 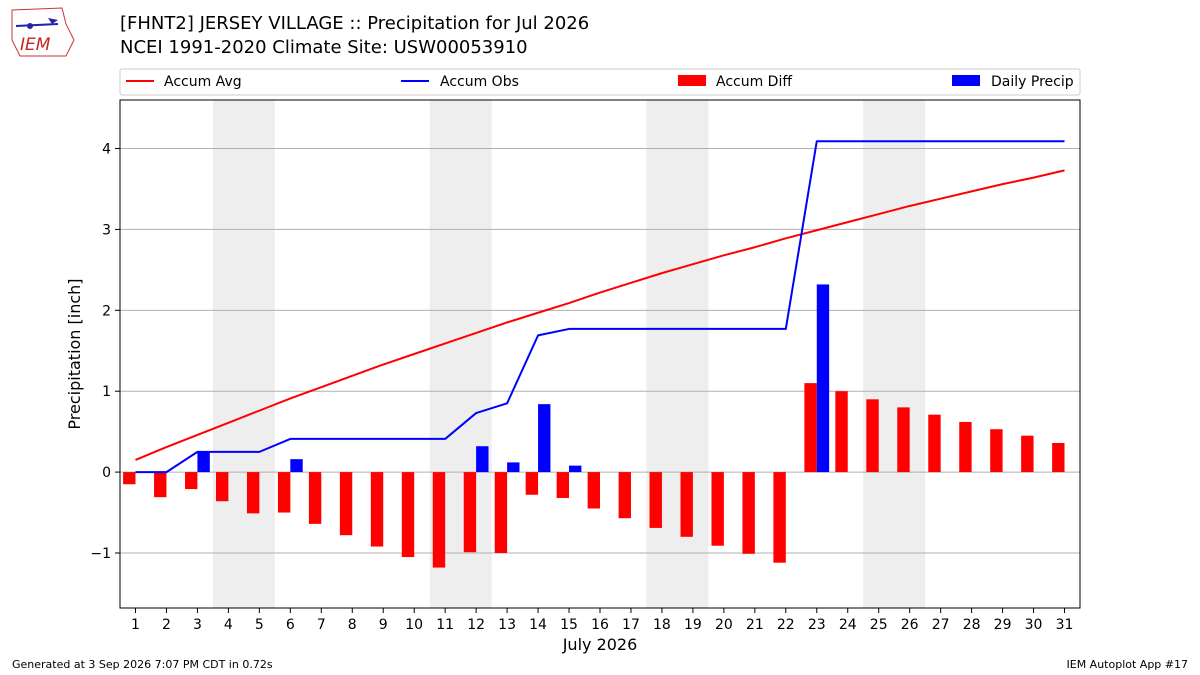 What do you see at coordinates (631, 625) in the screenshot?
I see `x-tick-label: 17` at bounding box center [631, 625].